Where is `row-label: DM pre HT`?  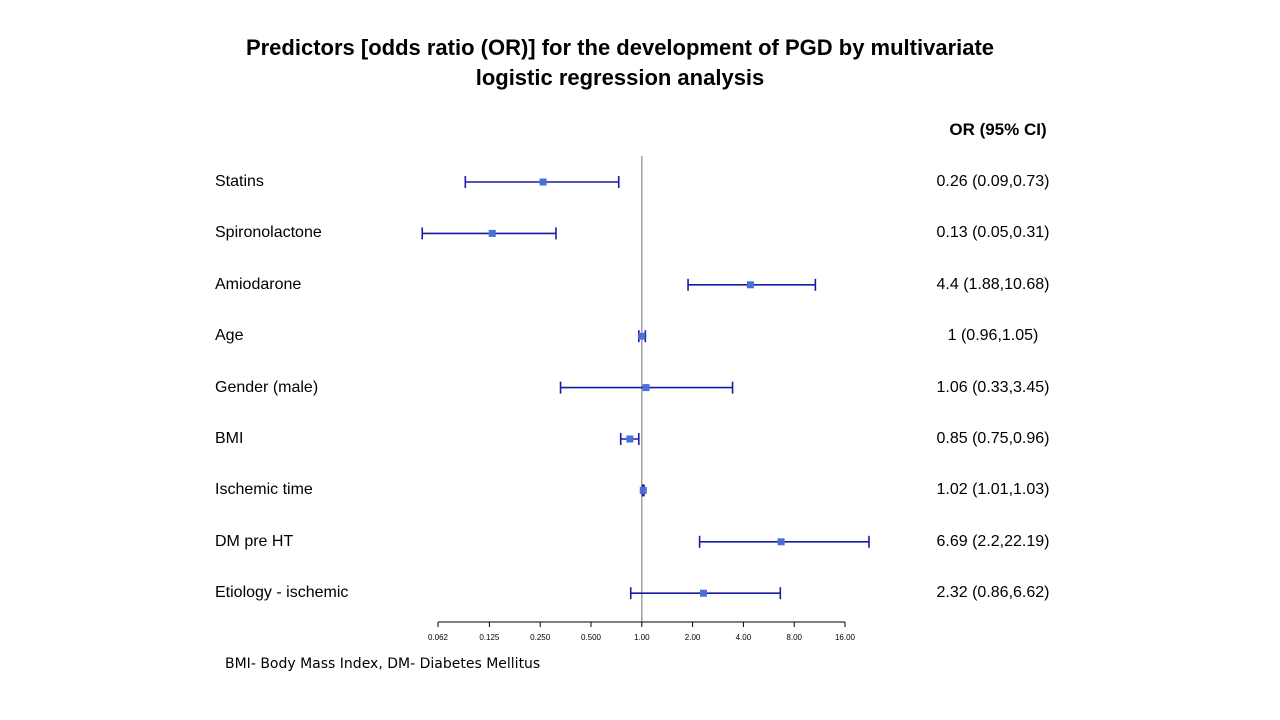
row-label: DM pre HT is located at coordinates (254, 541).